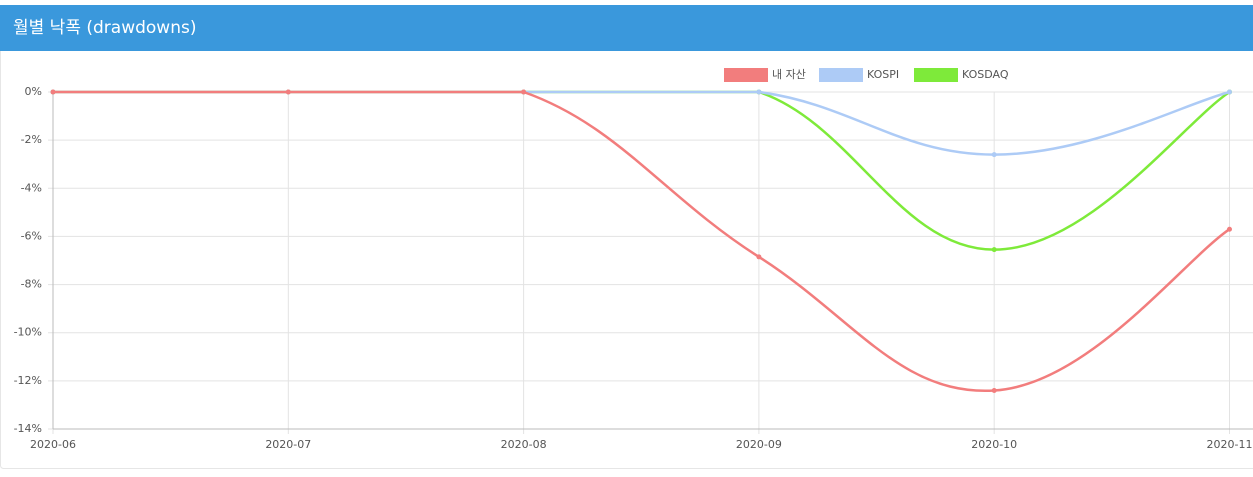 The height and width of the screenshot is (477, 1253). What do you see at coordinates (104, 28) in the screenshot?
I see `panel-title: 월별 낙폭 (drawdowns)` at bounding box center [104, 28].